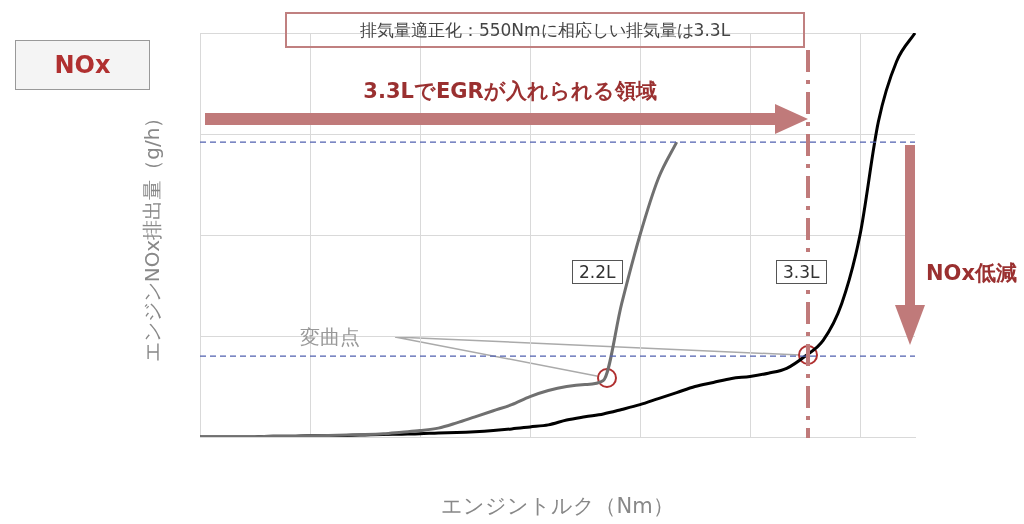 The width and height of the screenshot is (1024, 524). Describe the element at coordinates (82, 65) in the screenshot. I see `text: NOx` at that location.